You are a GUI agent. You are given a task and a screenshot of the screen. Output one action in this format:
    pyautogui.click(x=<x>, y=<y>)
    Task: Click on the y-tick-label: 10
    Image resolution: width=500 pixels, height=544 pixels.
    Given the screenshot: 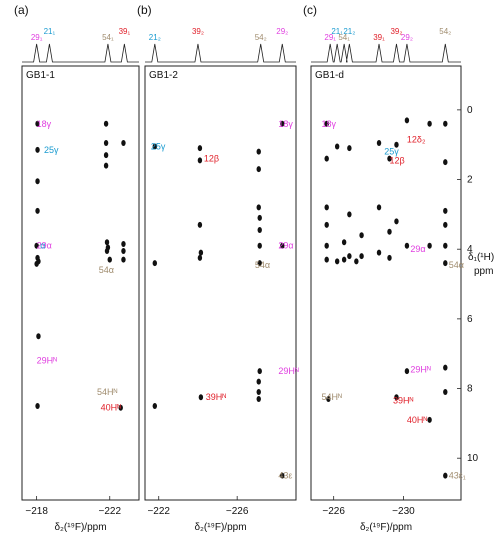 What is the action you would take?
    pyautogui.click(x=473, y=458)
    